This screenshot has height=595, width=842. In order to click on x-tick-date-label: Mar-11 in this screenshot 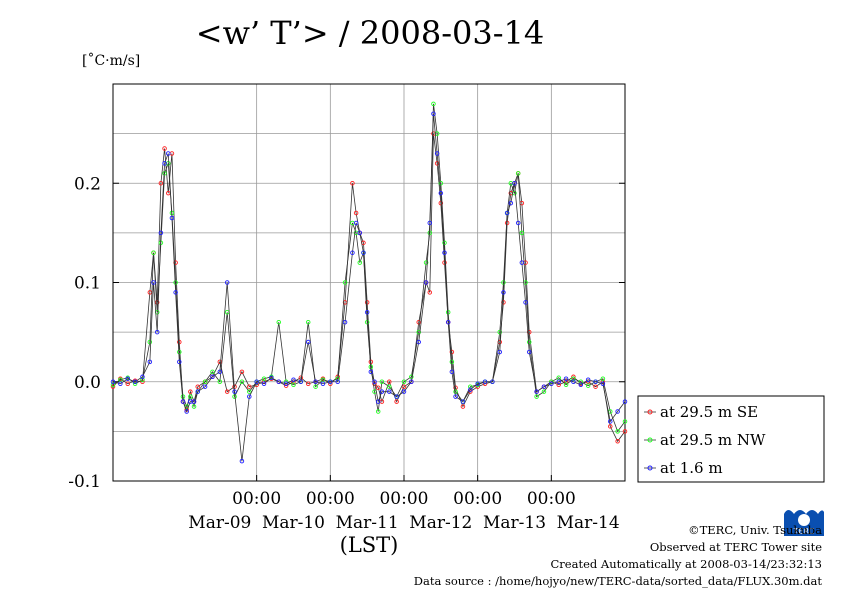, I will do `click(367, 523)`.